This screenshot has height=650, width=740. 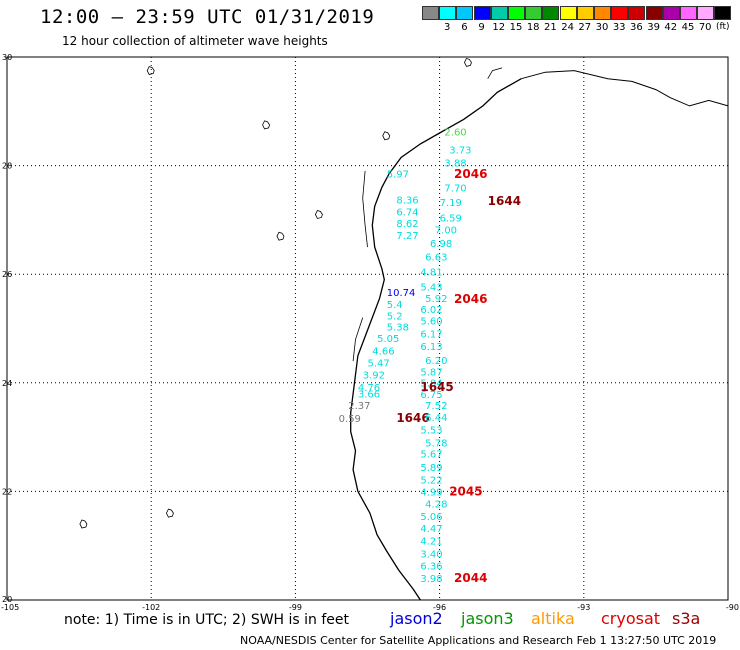 What do you see at coordinates (431, 287) in the screenshot?
I see `wave-height-label: 5.43` at bounding box center [431, 287].